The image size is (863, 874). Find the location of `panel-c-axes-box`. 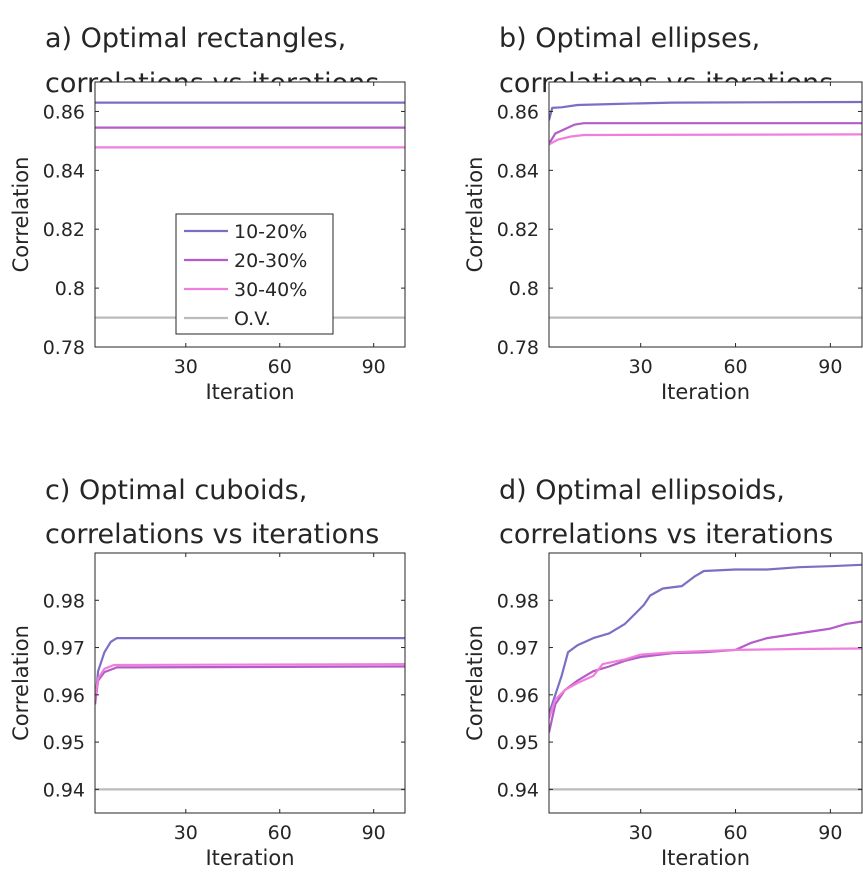

panel-c-axes-box is located at coordinates (250, 683).